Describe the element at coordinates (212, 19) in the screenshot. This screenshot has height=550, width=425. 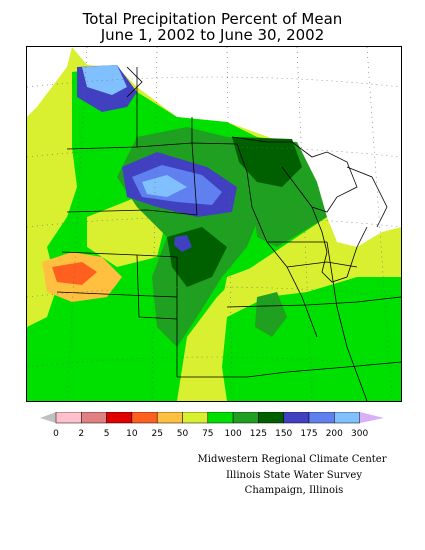
I see `map-title: Total Precipitation Percent of Mean` at that location.